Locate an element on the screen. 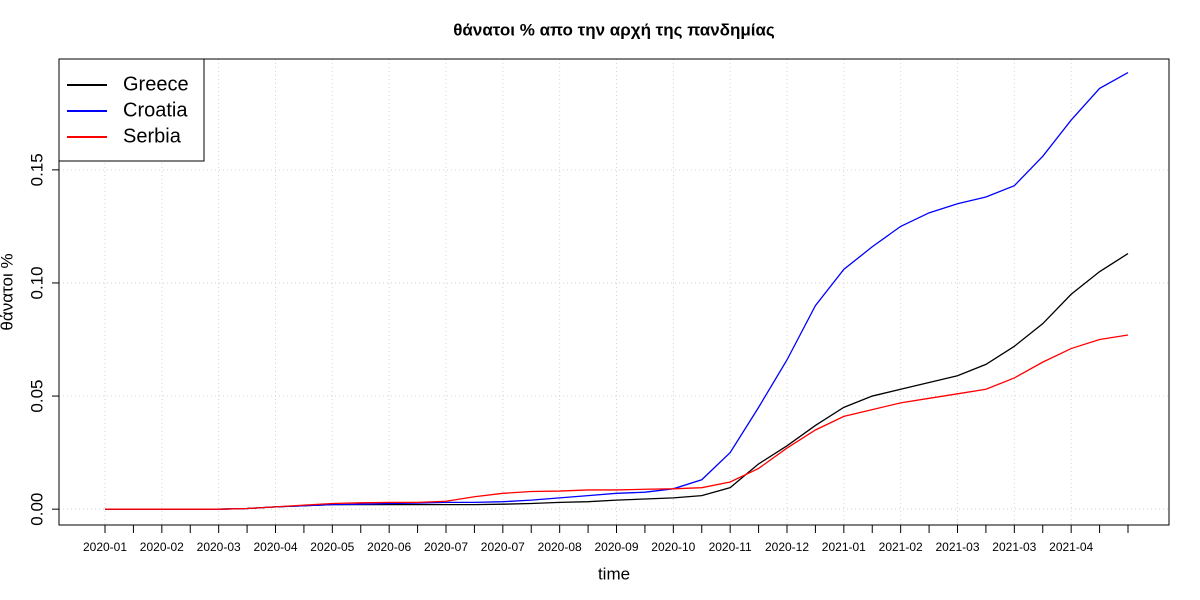 This screenshot has width=1200, height=600. y-axis-label: θάνατοι % is located at coordinates (8, 291).